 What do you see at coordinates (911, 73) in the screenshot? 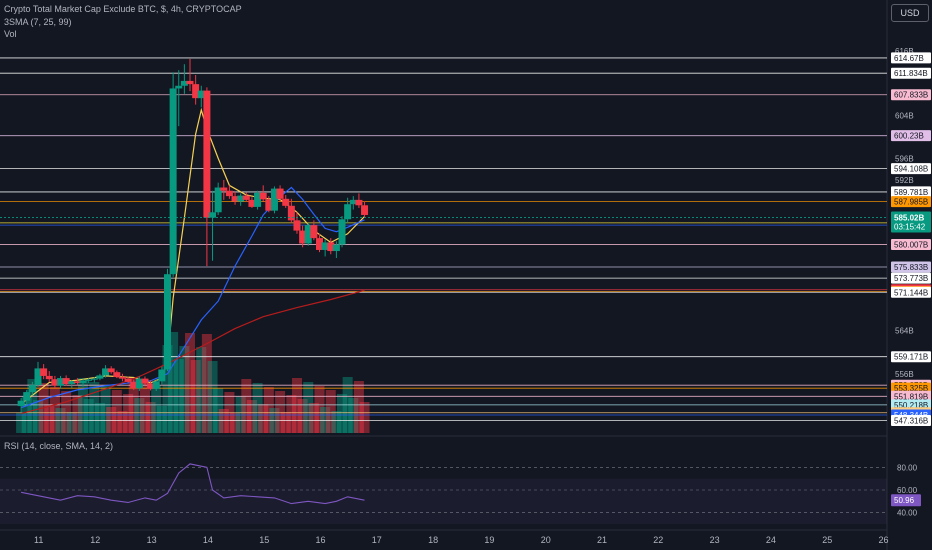
I see `level-label: 611.834B` at bounding box center [911, 73].